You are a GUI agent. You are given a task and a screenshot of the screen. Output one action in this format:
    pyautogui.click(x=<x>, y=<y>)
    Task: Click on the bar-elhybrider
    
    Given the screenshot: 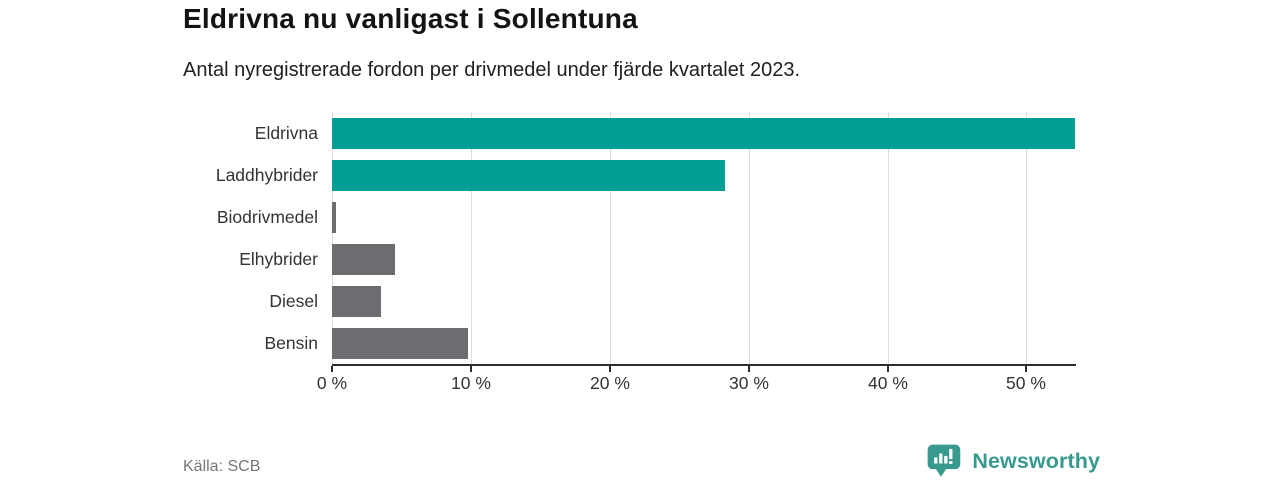 What is the action you would take?
    pyautogui.click(x=363, y=259)
    